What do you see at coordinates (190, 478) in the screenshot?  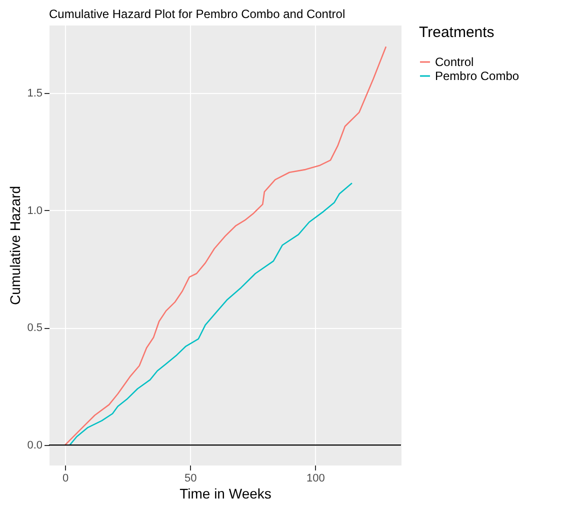 I see `x-tick-label: 50` at bounding box center [190, 478].